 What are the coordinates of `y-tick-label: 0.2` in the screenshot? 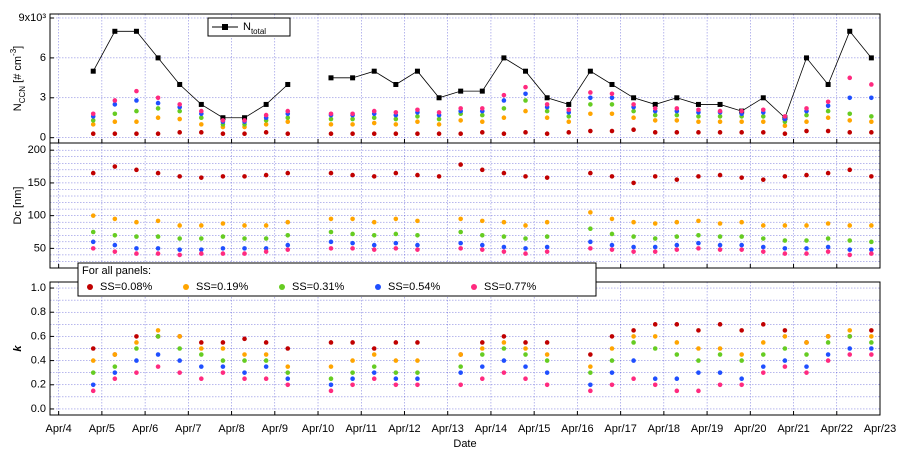 It's located at (38, 385).